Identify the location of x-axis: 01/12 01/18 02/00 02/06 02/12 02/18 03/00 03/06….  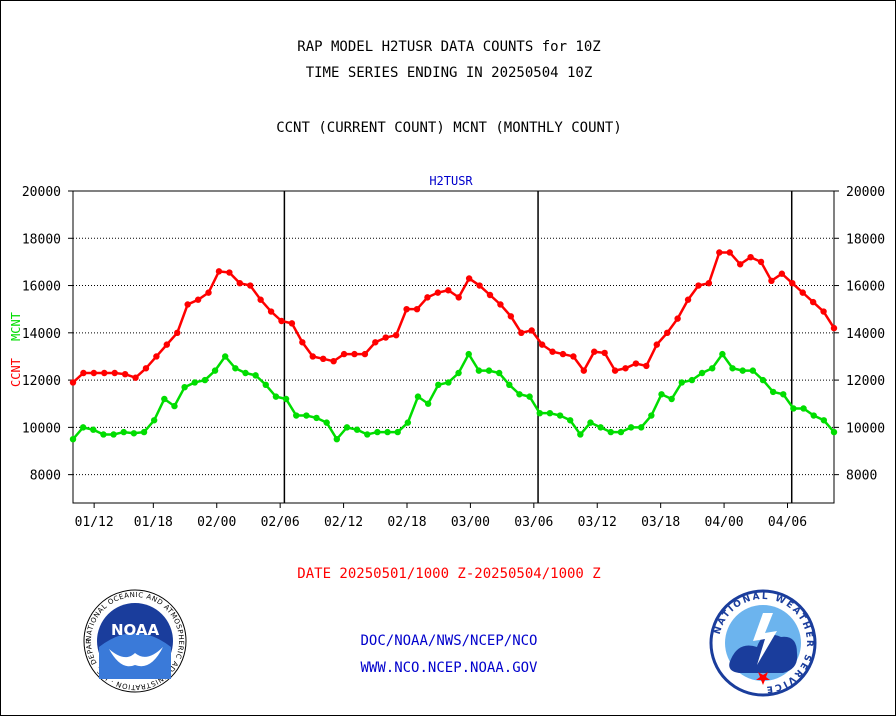
(441, 516).